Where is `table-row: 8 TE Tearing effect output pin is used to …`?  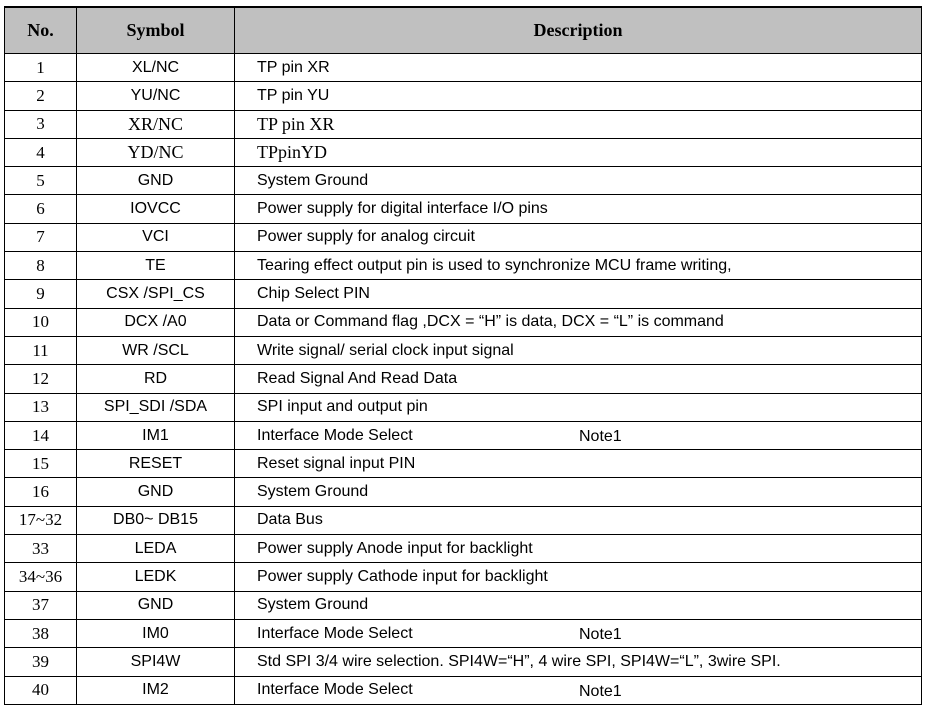 table-row: 8 TE Tearing effect output pin is used to … is located at coordinates (463, 266).